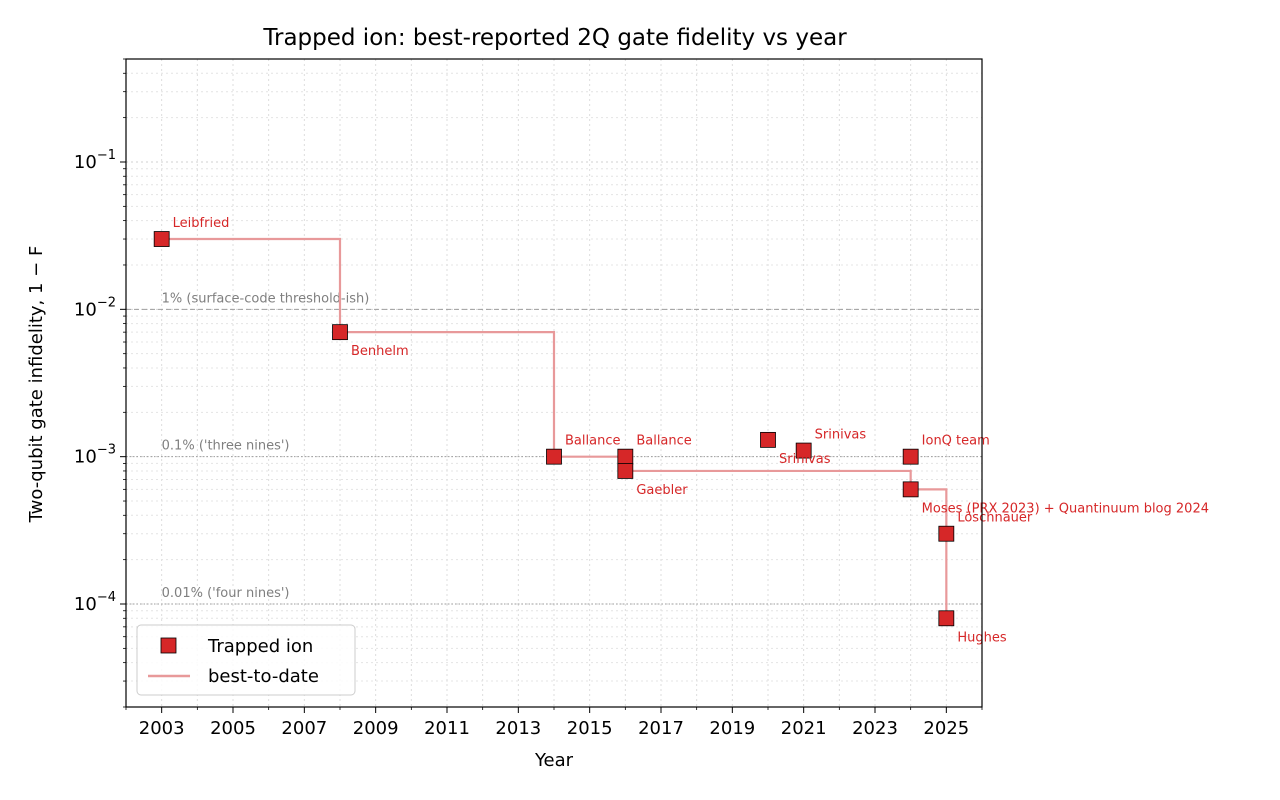 The height and width of the screenshot is (800, 1280). What do you see at coordinates (226, 593) in the screenshot?
I see `reference-line-label: 0.01% ('four nines')` at bounding box center [226, 593].